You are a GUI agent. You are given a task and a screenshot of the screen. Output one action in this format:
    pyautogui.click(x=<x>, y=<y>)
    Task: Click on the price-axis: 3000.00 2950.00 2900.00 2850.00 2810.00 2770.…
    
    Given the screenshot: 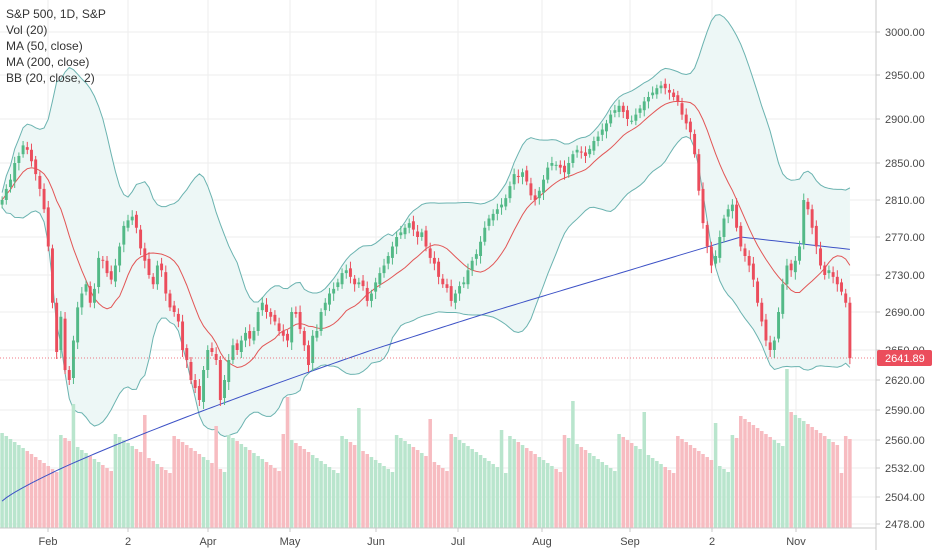 What is the action you would take?
    pyautogui.click(x=900, y=279)
    